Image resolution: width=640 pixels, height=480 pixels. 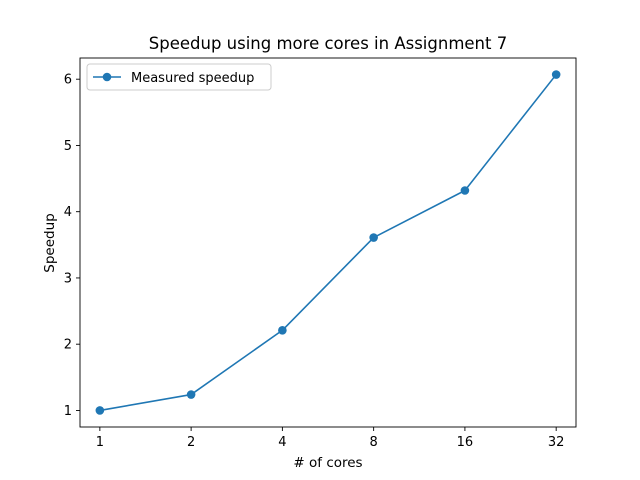 What do you see at coordinates (100, 442) in the screenshot?
I see `x-tick-label: 1` at bounding box center [100, 442].